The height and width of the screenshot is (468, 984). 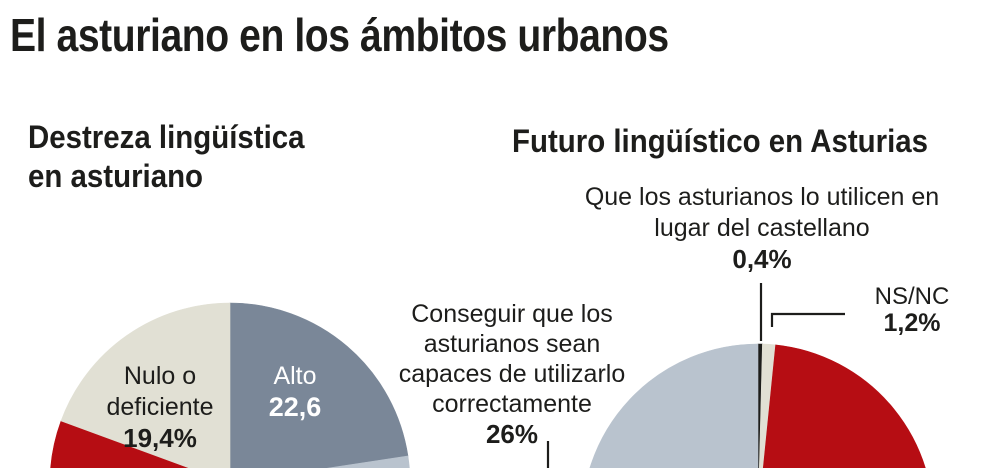 What do you see at coordinates (116, 176) in the screenshot?
I see `destreza-chart-title-line2: en asturiano` at bounding box center [116, 176].